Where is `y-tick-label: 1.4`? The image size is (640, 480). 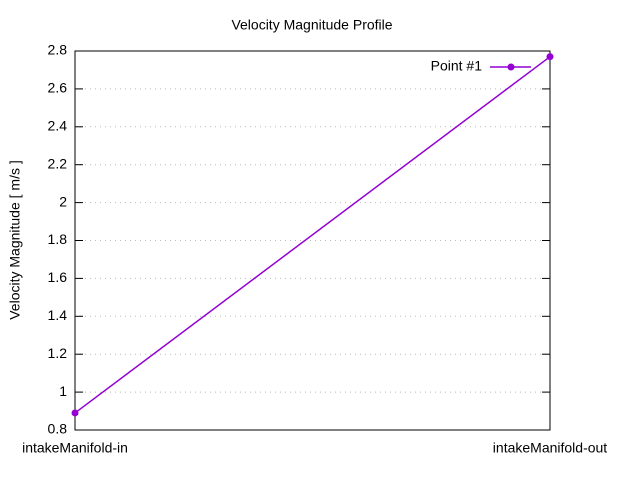
y-tick-label: 1.4 is located at coordinates (58, 315).